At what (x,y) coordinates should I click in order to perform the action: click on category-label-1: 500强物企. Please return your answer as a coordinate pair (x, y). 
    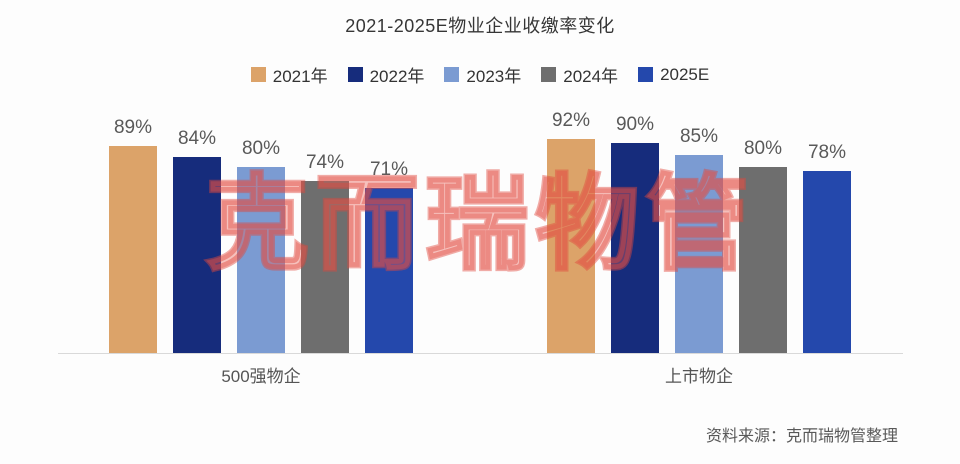
    Looking at the image, I should click on (261, 376).